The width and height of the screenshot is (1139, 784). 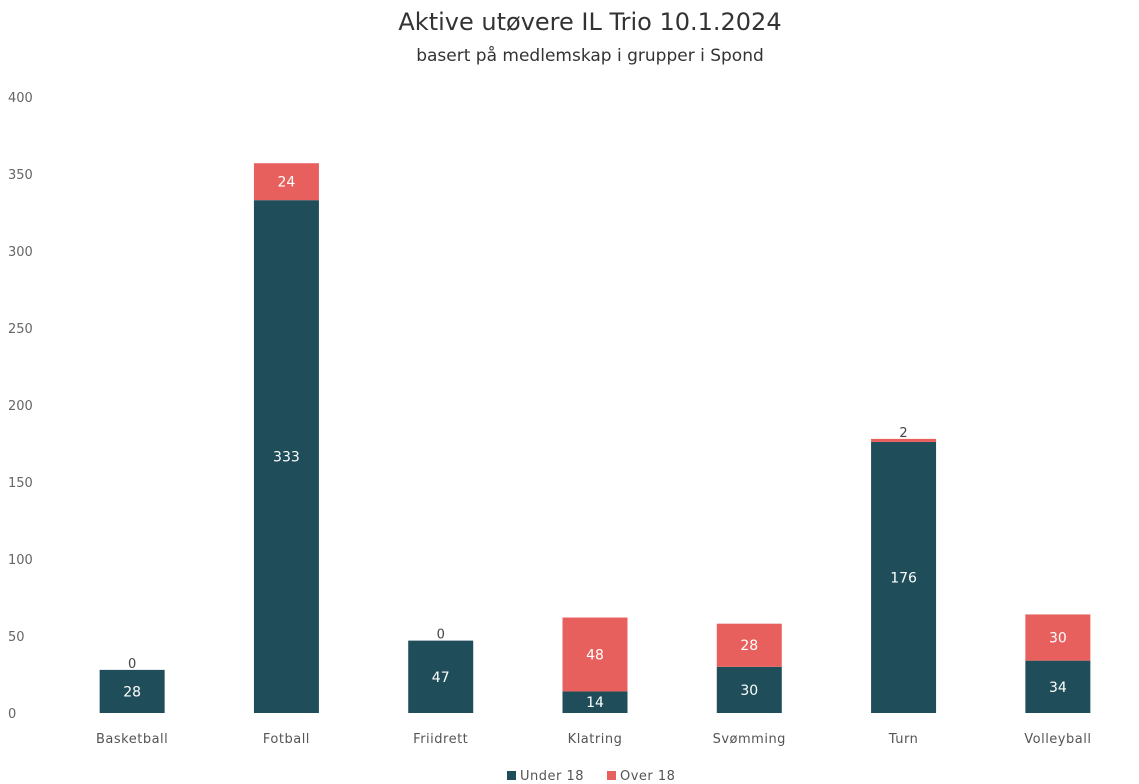 I want to click on data-label: 333, so click(x=286, y=458).